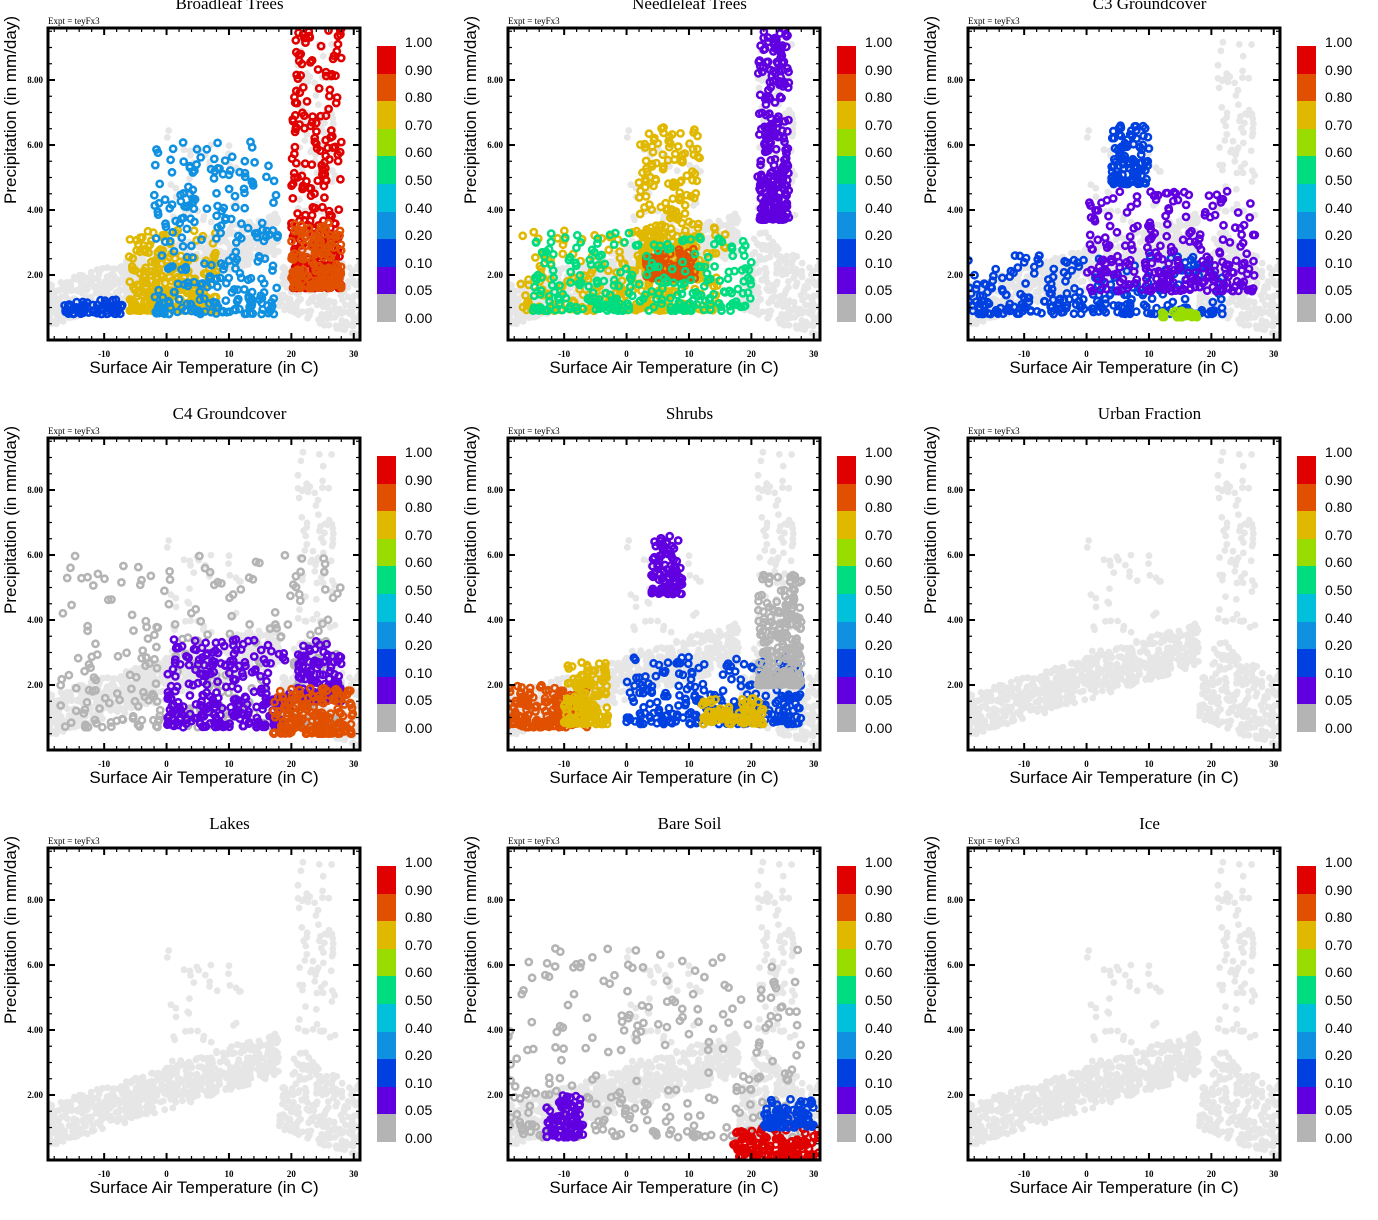  I want to click on colorbar, so click(386, 184).